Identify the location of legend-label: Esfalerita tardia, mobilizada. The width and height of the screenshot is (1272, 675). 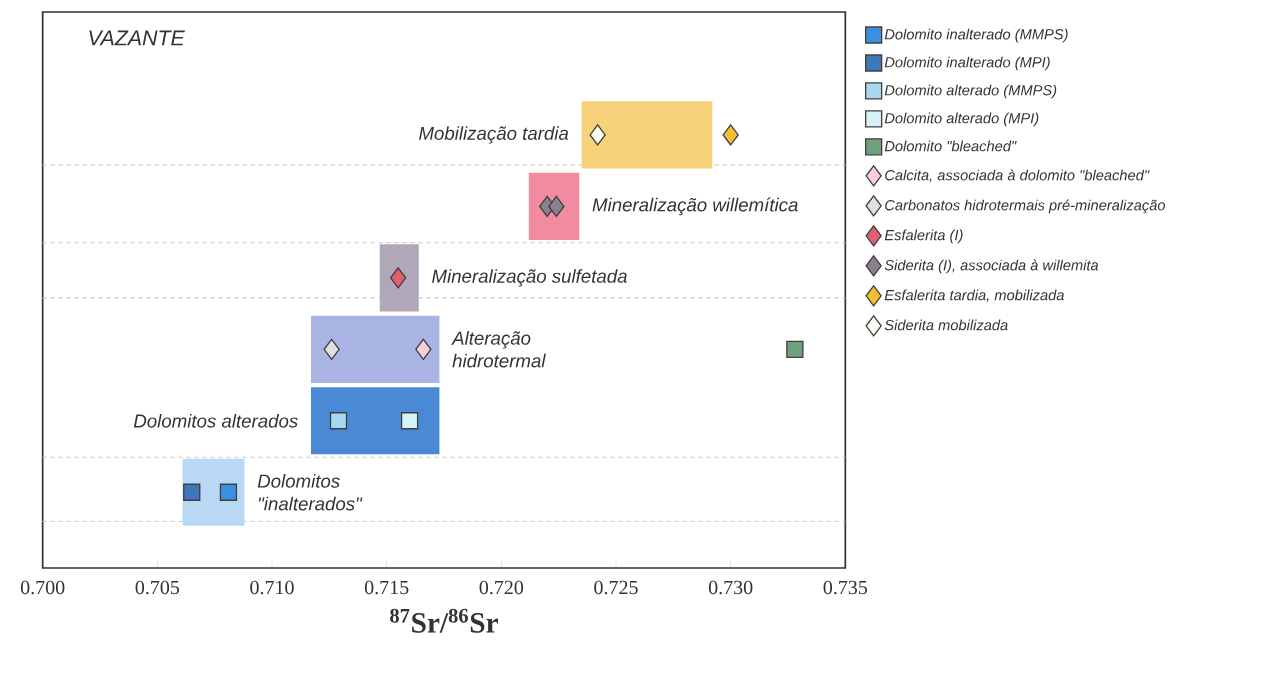
(974, 296).